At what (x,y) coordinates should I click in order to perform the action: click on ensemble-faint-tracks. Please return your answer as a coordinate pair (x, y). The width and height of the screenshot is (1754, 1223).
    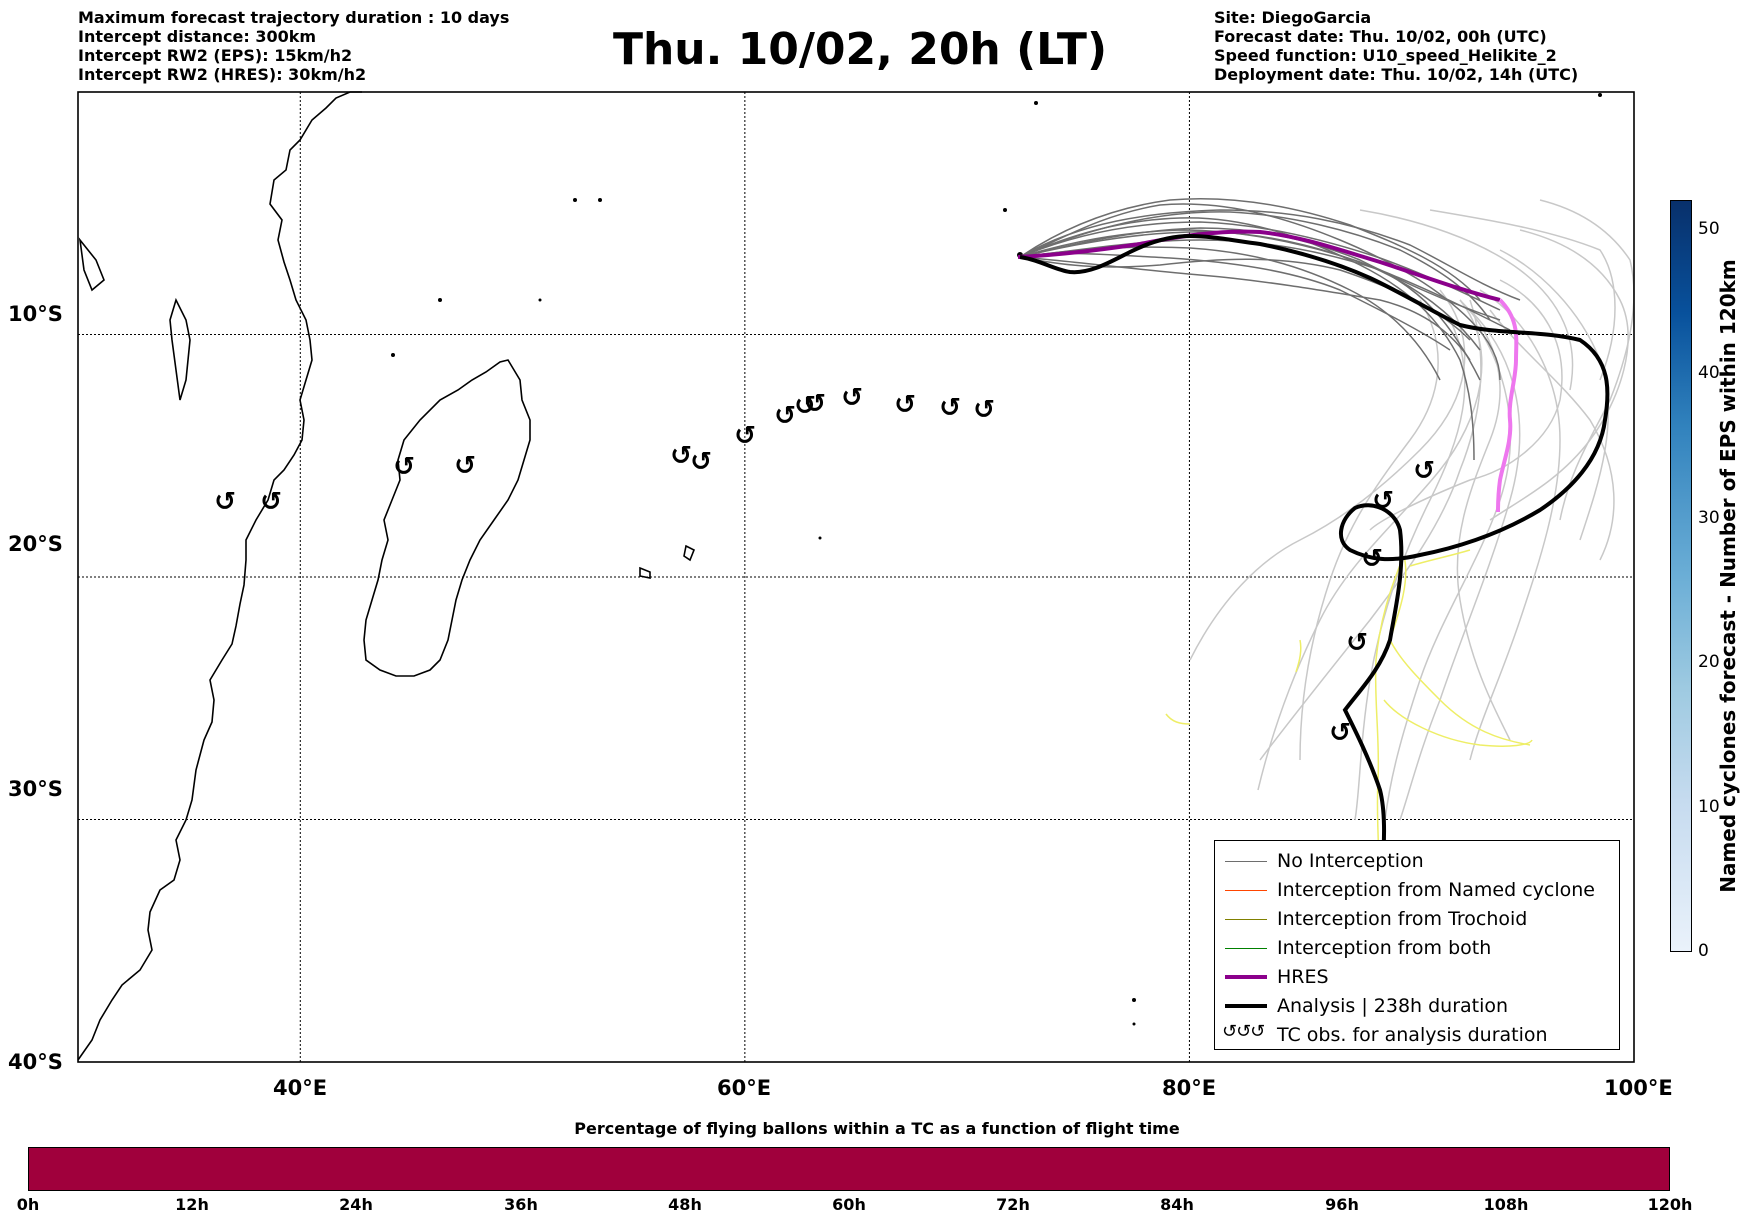
    Looking at the image, I should click on (1412, 510).